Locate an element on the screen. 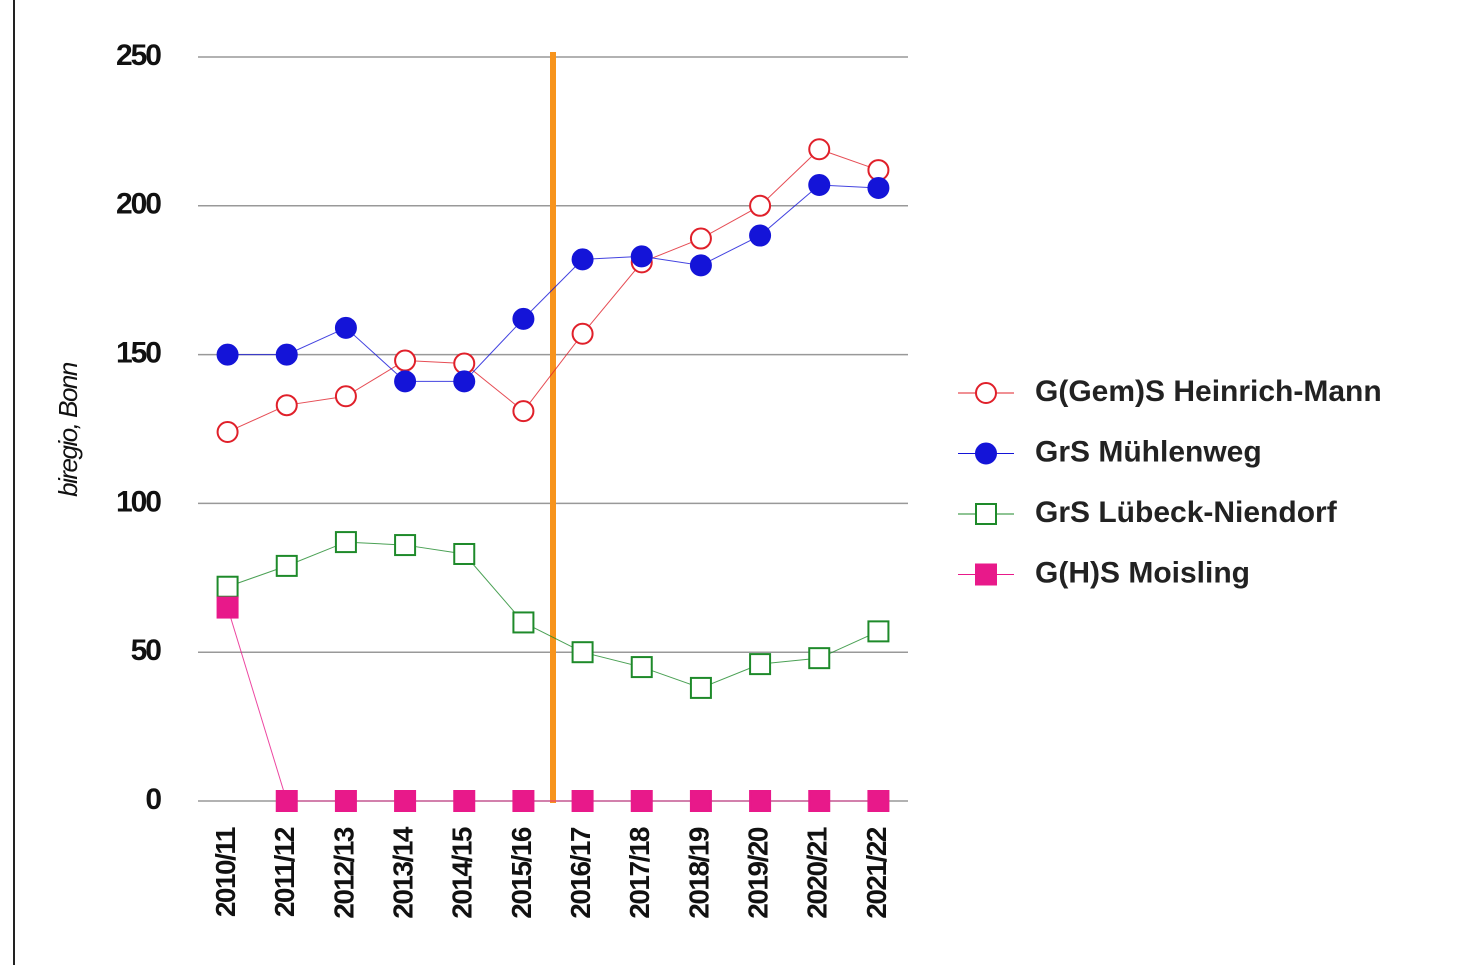  legend-label: GrS Lübeck-Niendorf is located at coordinates (1186, 512).